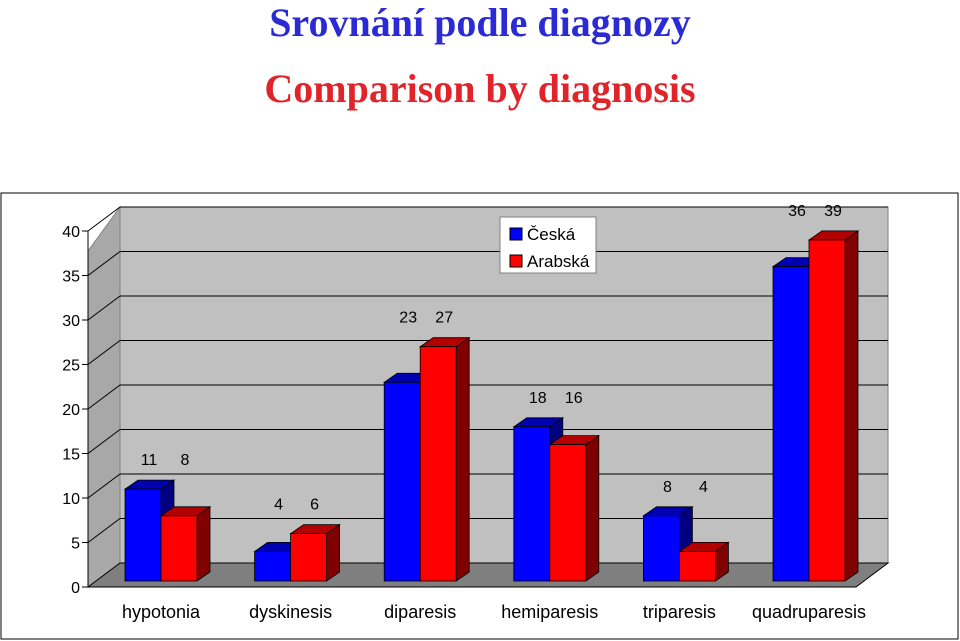 This screenshot has height=641, width=960. Describe the element at coordinates (278, 505) in the screenshot. I see `data-label-ceska-dyskinesis: 4` at that location.